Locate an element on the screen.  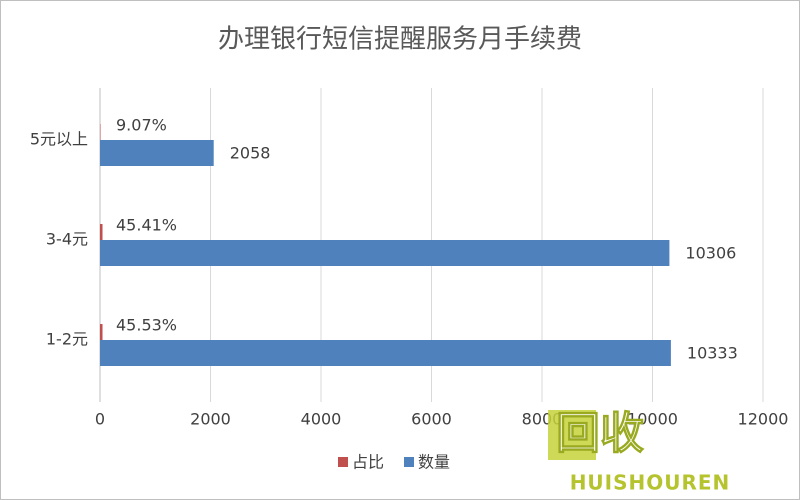
y-tick-label: 1-2元 is located at coordinates (67, 339).